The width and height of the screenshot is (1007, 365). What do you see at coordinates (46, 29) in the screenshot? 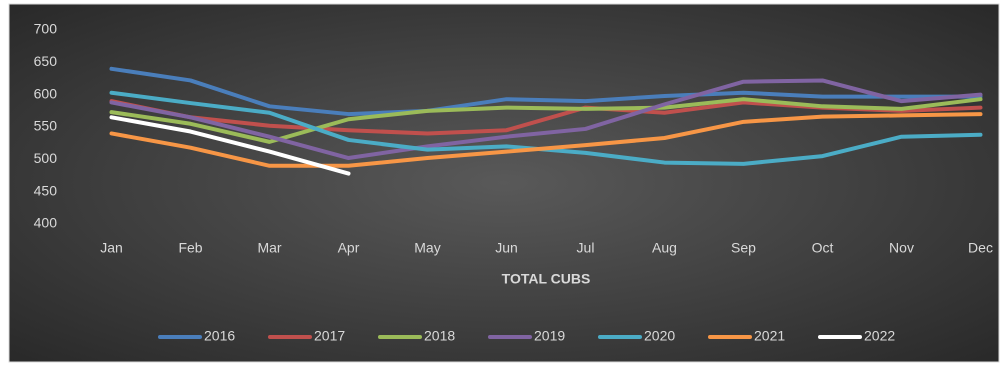
I see `y-tick-label: 700` at bounding box center [46, 29].